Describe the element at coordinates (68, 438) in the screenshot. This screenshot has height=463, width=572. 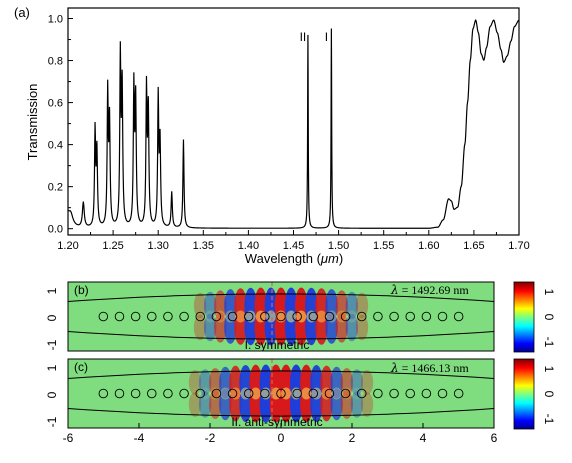
I see `x-tick-label: -6` at that location.